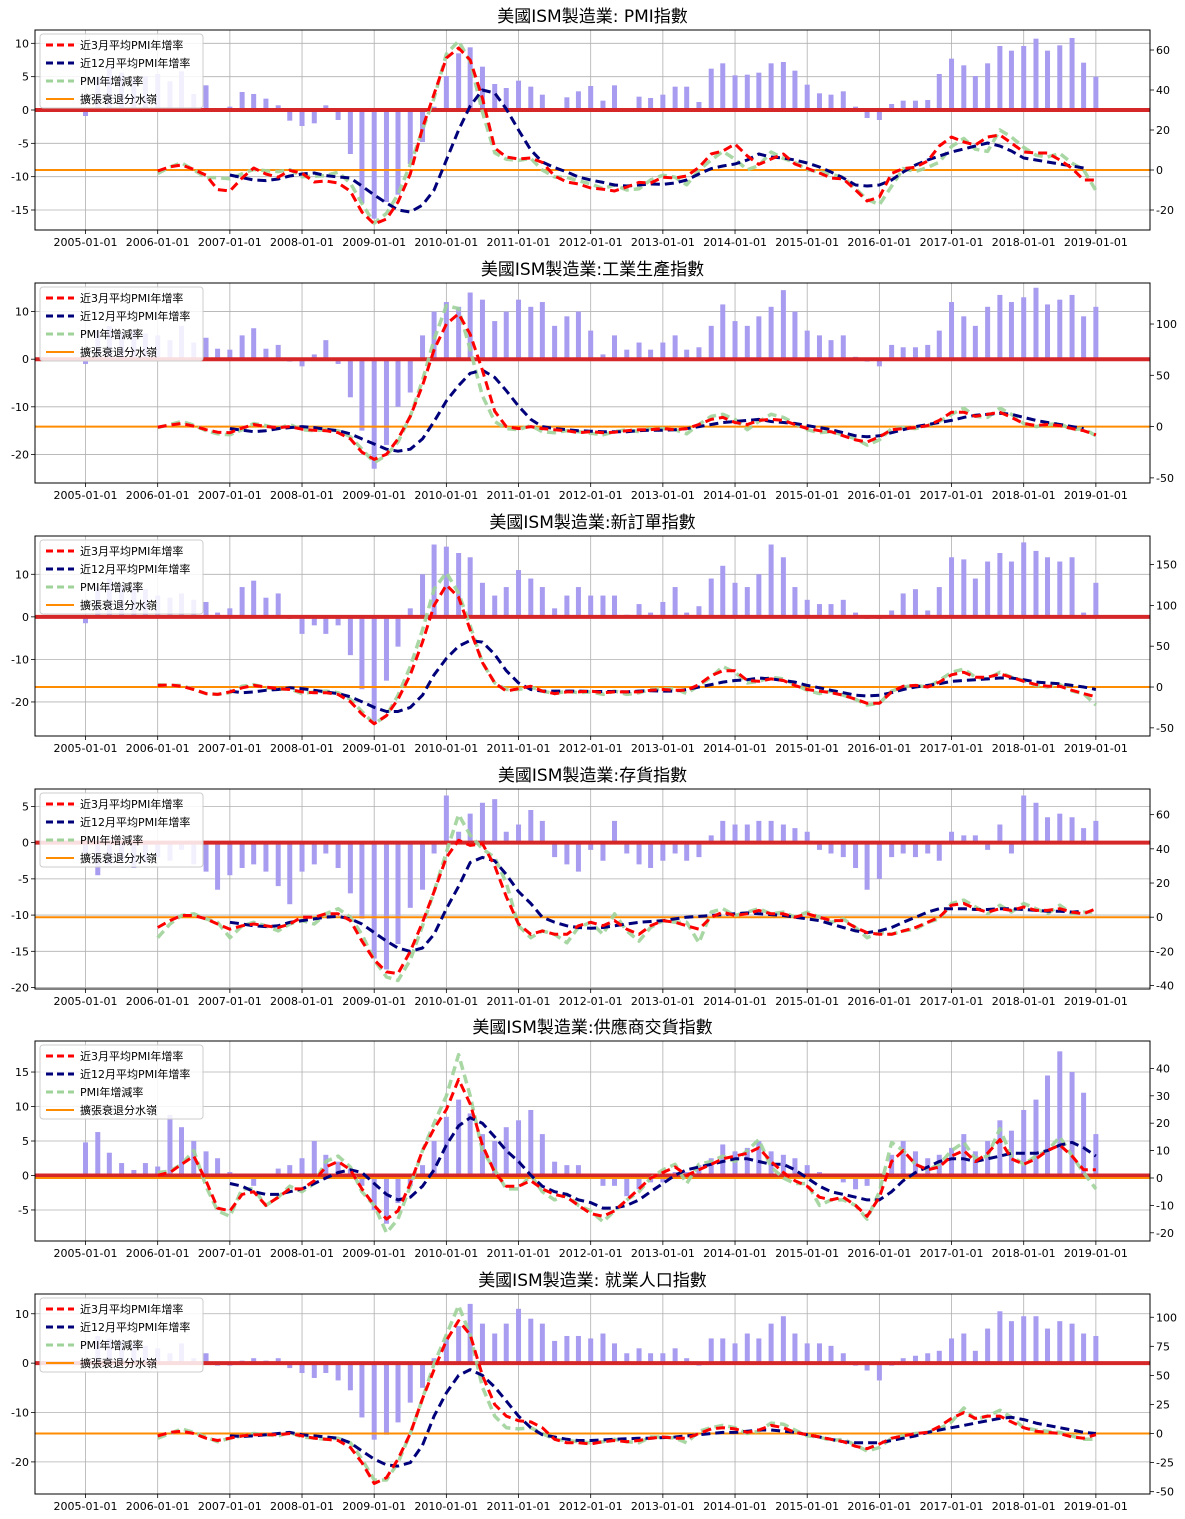 The width and height of the screenshot is (1185, 1519). Describe the element at coordinates (121, 830) in the screenshot. I see `legend-box` at that location.